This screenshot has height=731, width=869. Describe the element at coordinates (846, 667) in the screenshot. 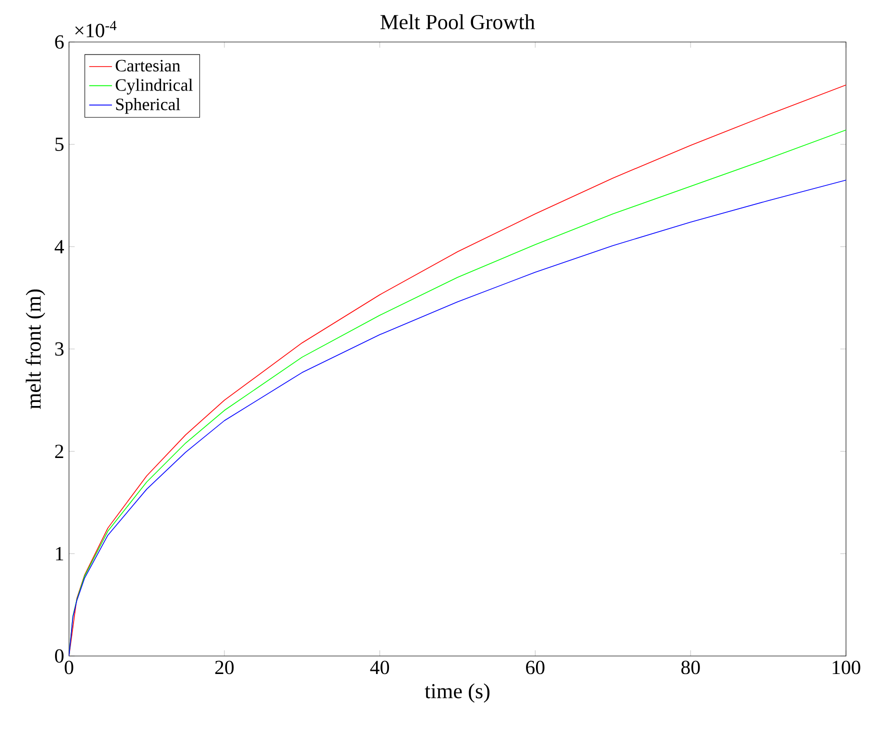

I see `x-tick-label: 100` at that location.